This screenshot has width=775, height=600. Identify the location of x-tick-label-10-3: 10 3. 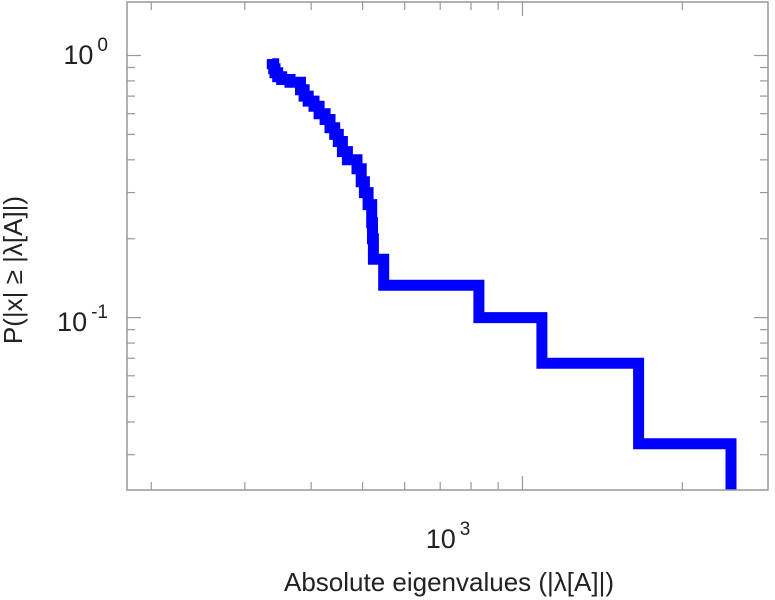
(448, 536).